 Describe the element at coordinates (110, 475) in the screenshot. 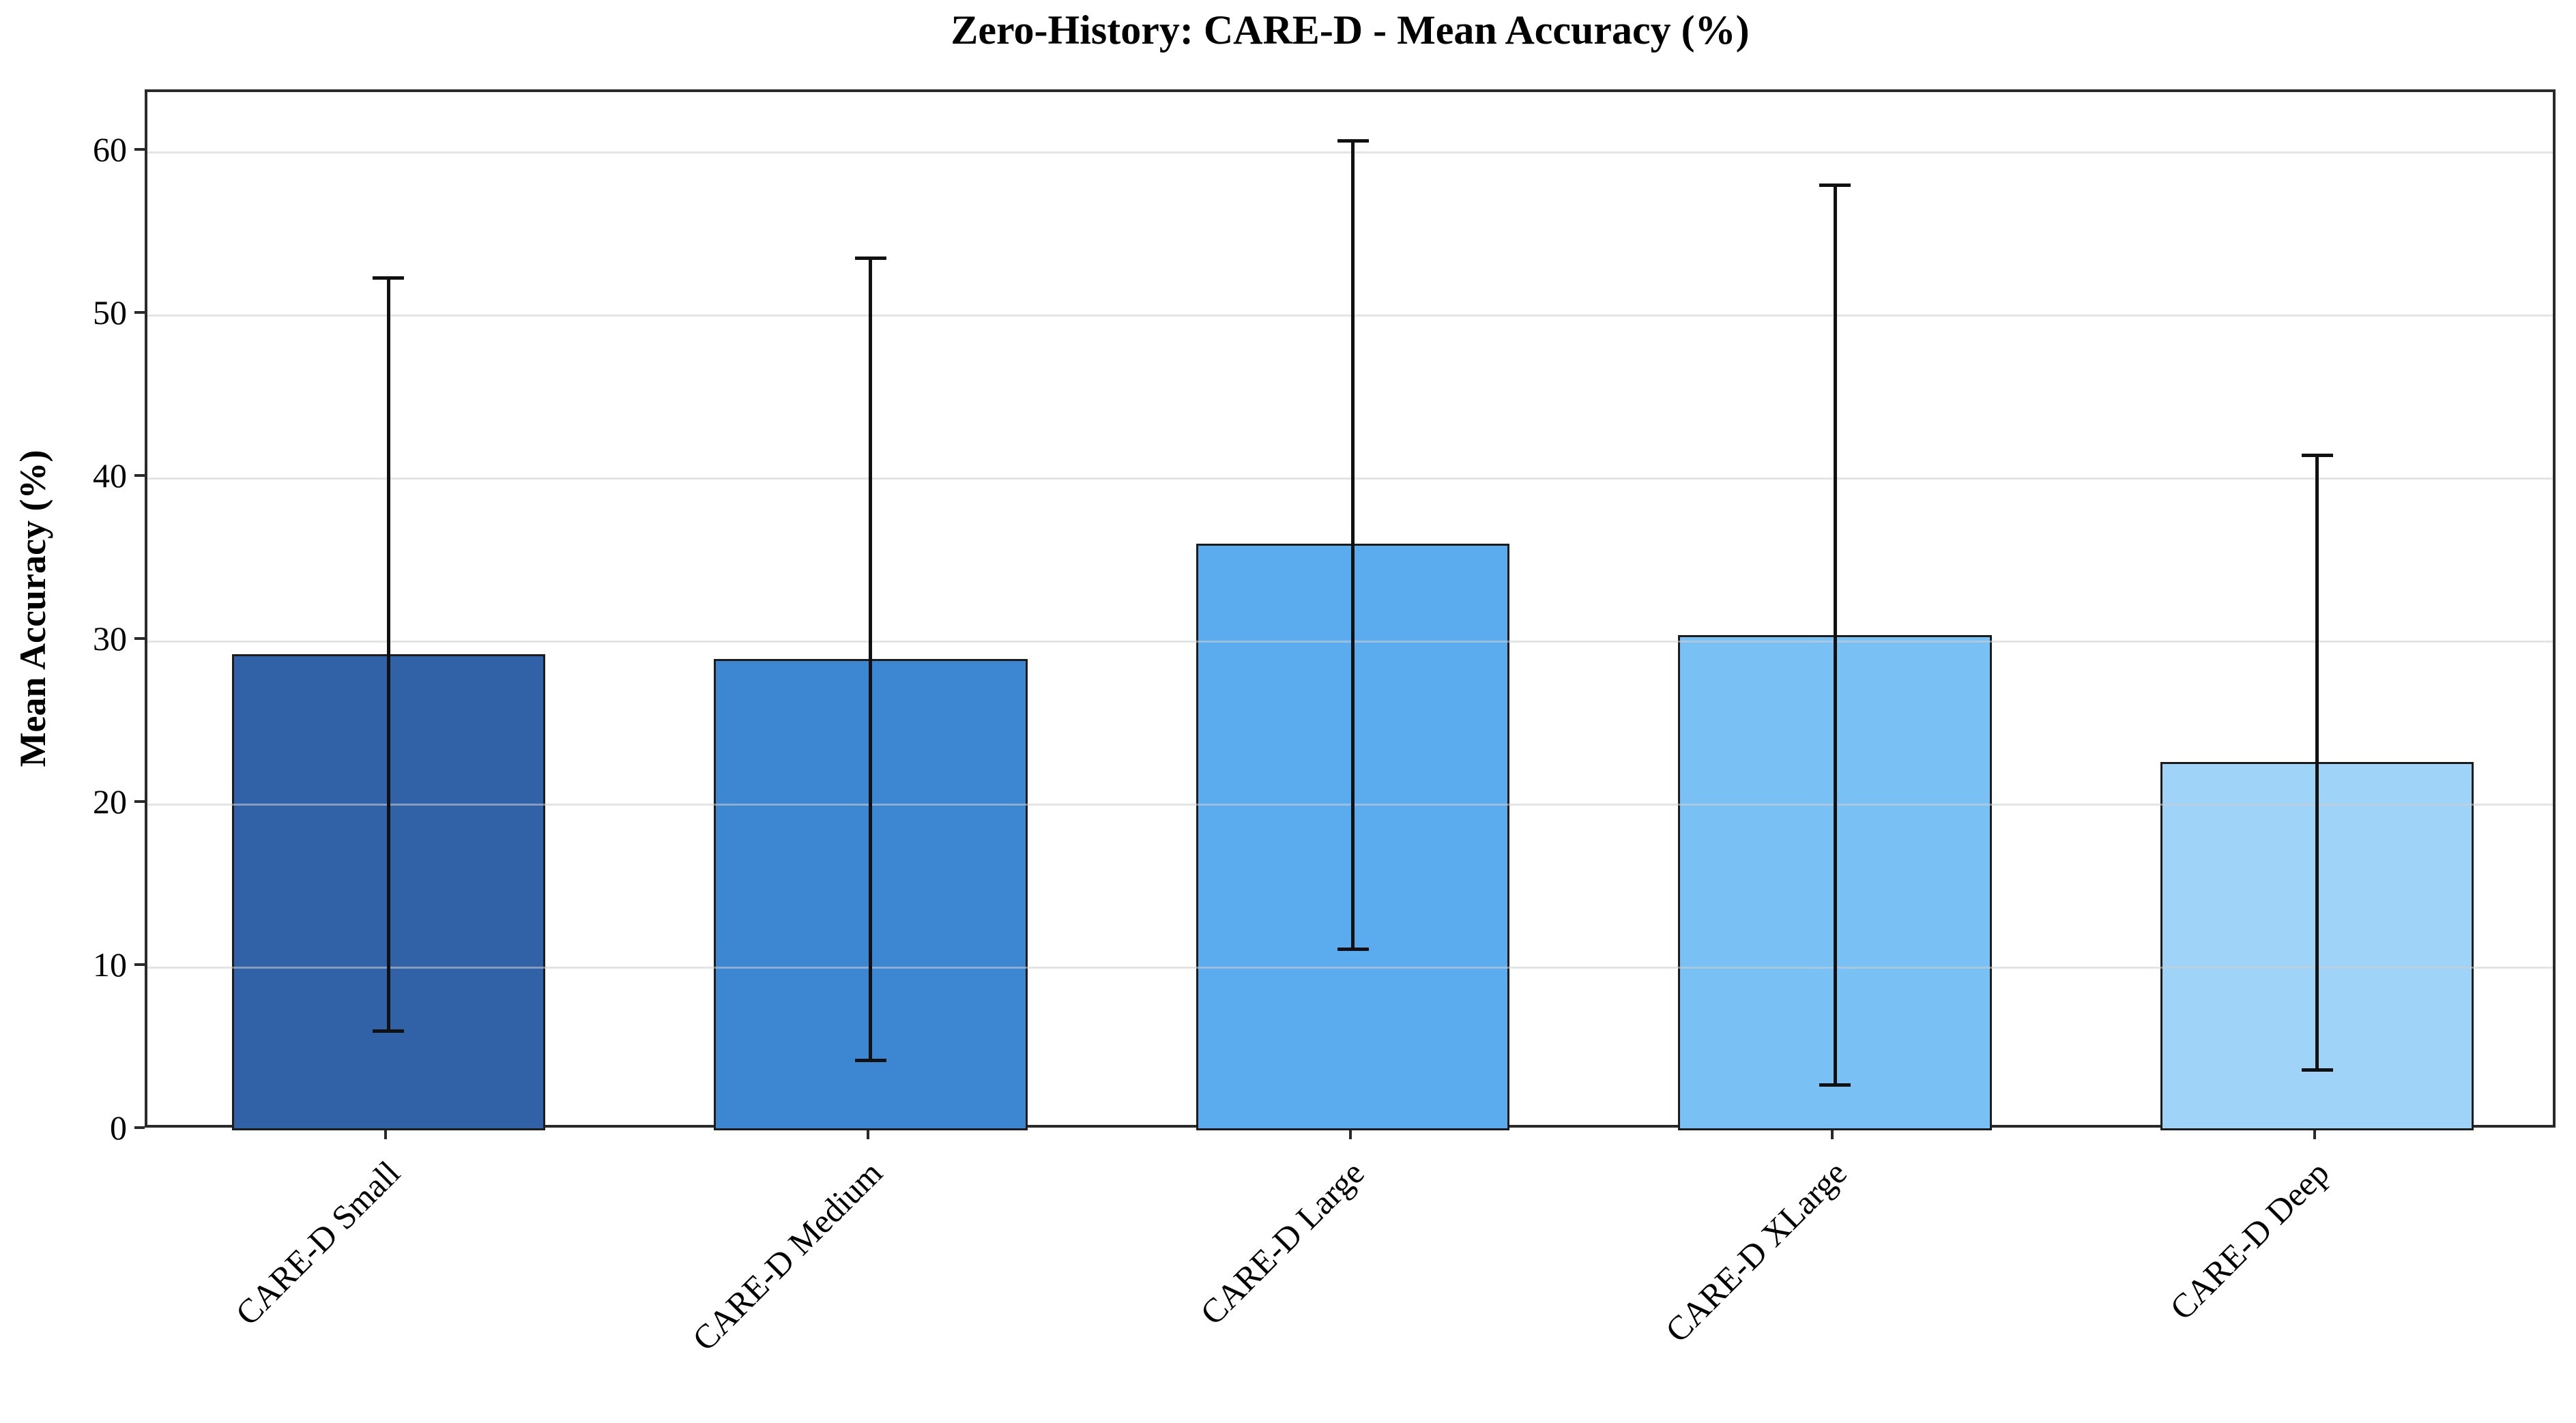

I see `y-tick-label-40: 40` at that location.